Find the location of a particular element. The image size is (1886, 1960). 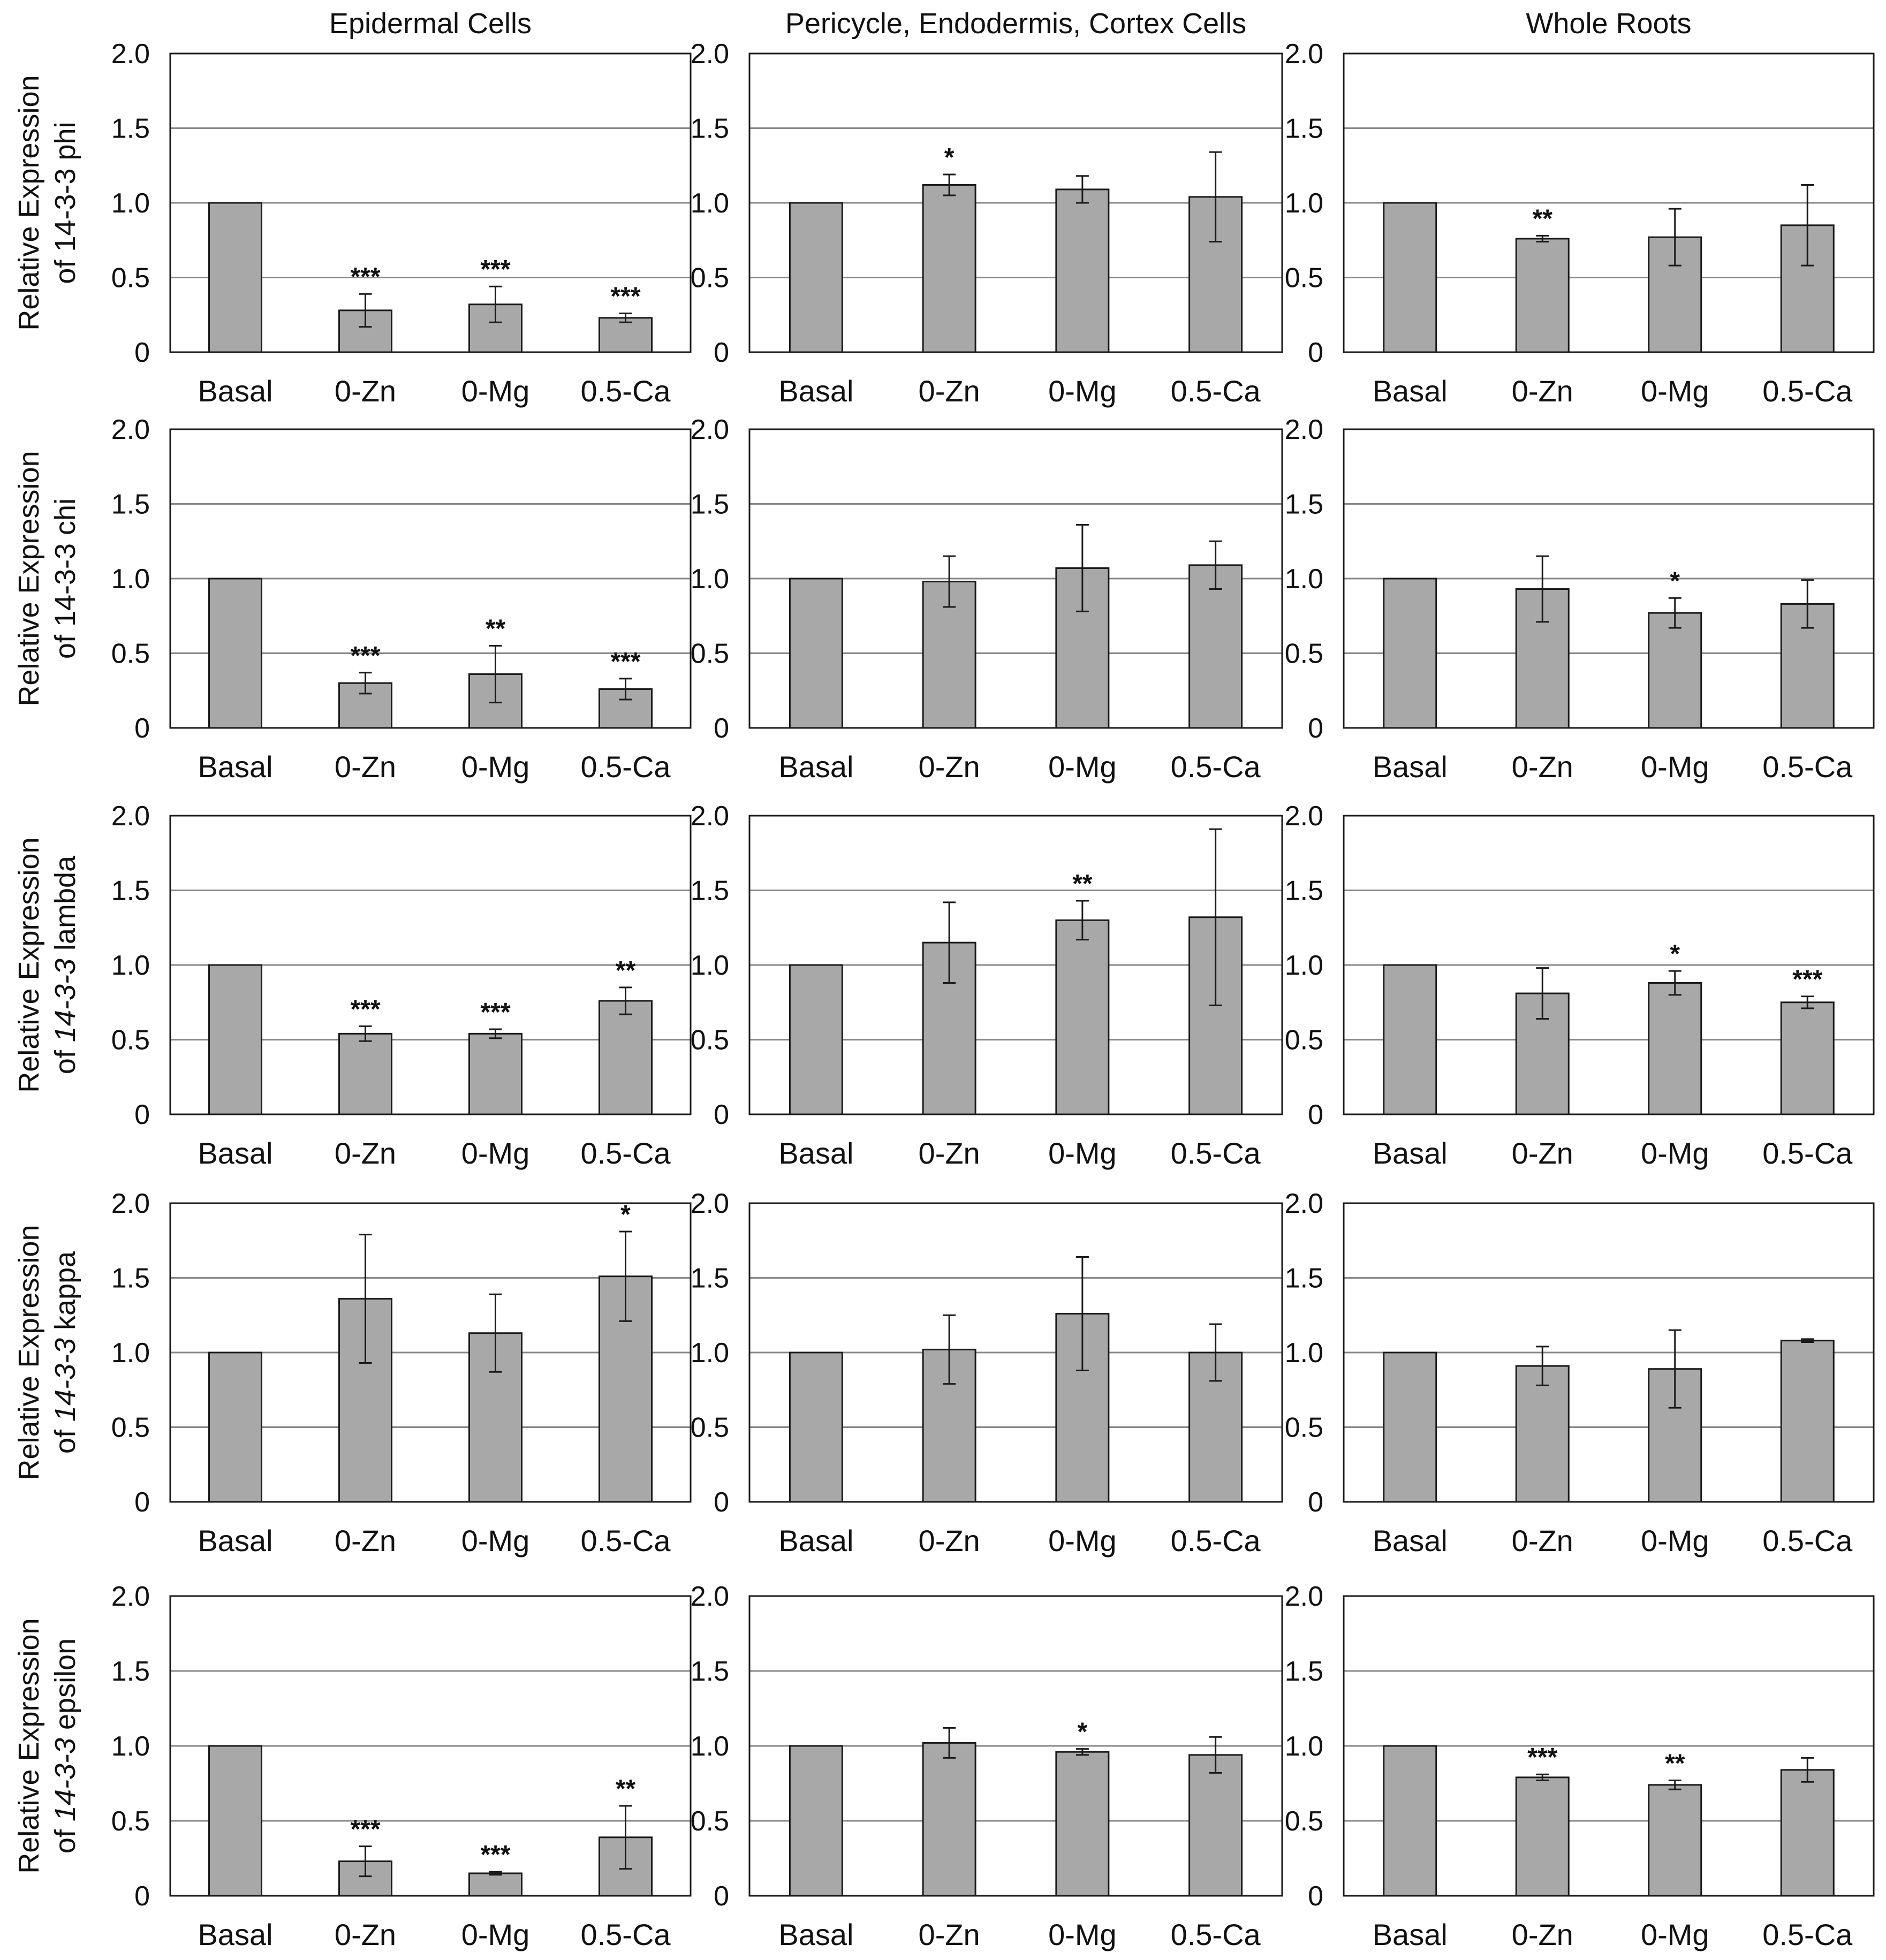

y-title-isoform: kappa is located at coordinates (65, 1294).